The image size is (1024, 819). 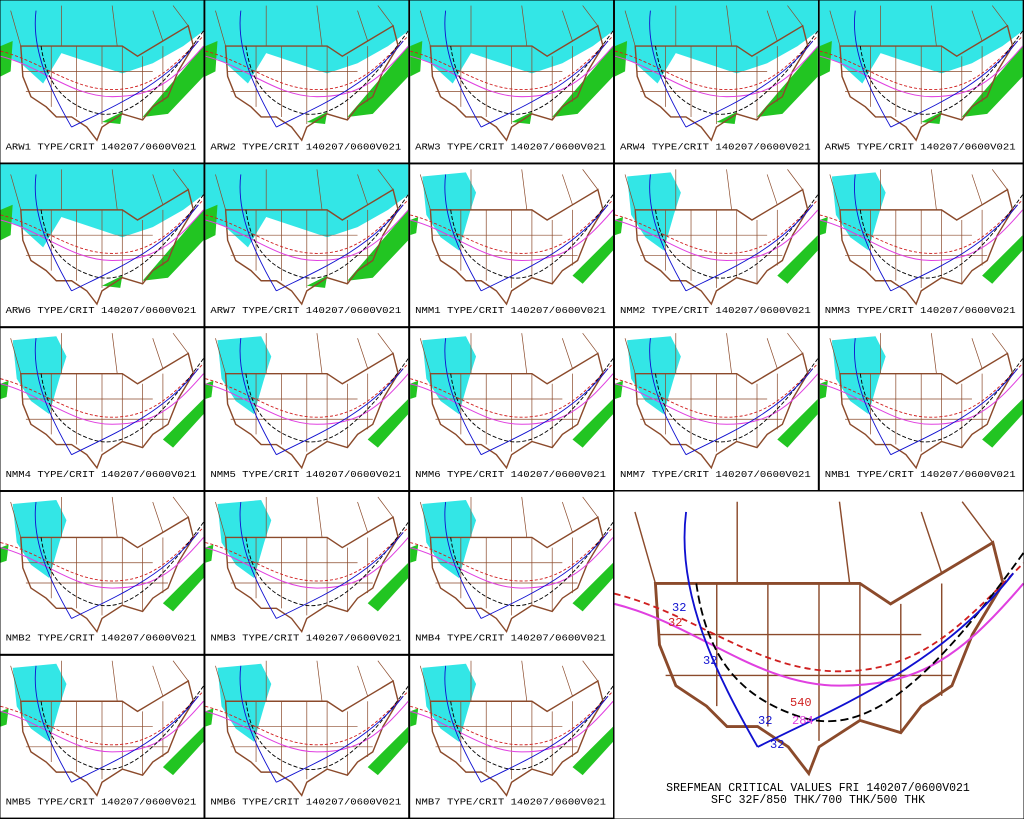 What do you see at coordinates (920, 310) in the screenshot?
I see `panel-label: NMM3 TYPE/CRIT 140207/0600V021` at bounding box center [920, 310].